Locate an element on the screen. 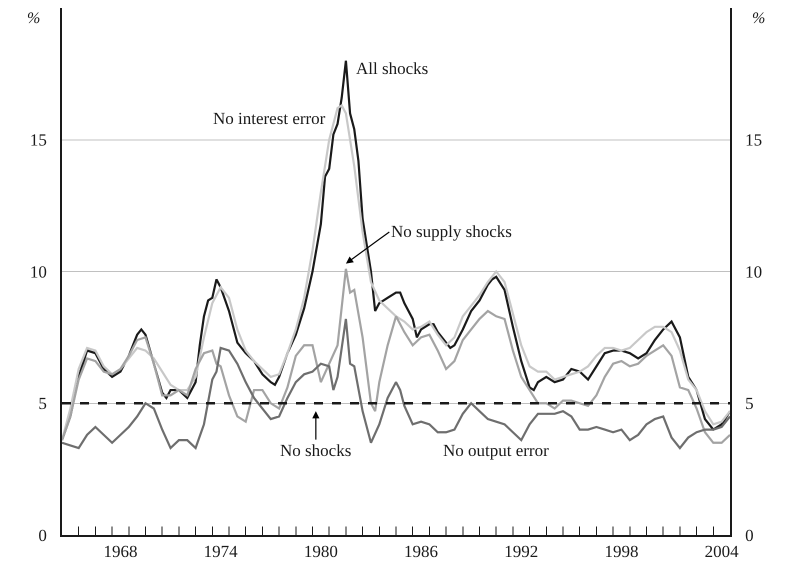  x-tick-label: 1968 is located at coordinates (120, 552).